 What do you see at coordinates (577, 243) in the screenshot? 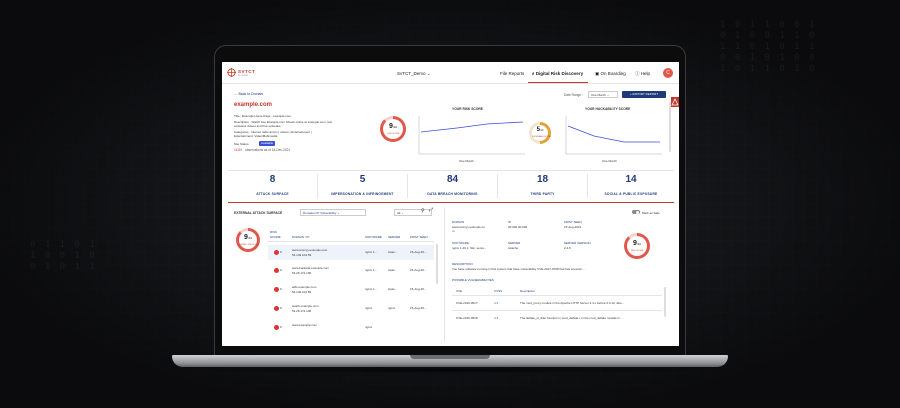
I see `detail-server-version-header: SERVER VERSION` at bounding box center [577, 243].